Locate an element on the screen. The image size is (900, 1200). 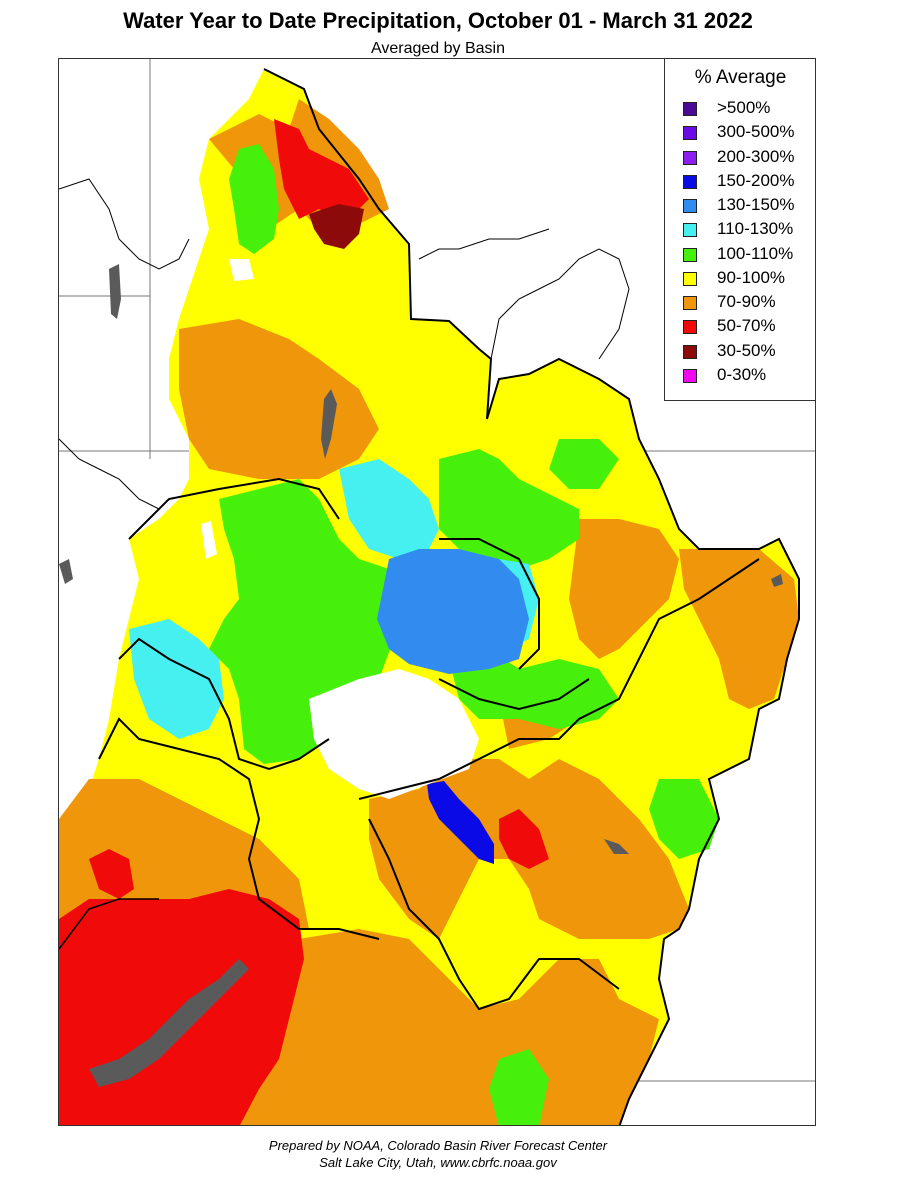
legend-label: 300-500% is located at coordinates (756, 132).